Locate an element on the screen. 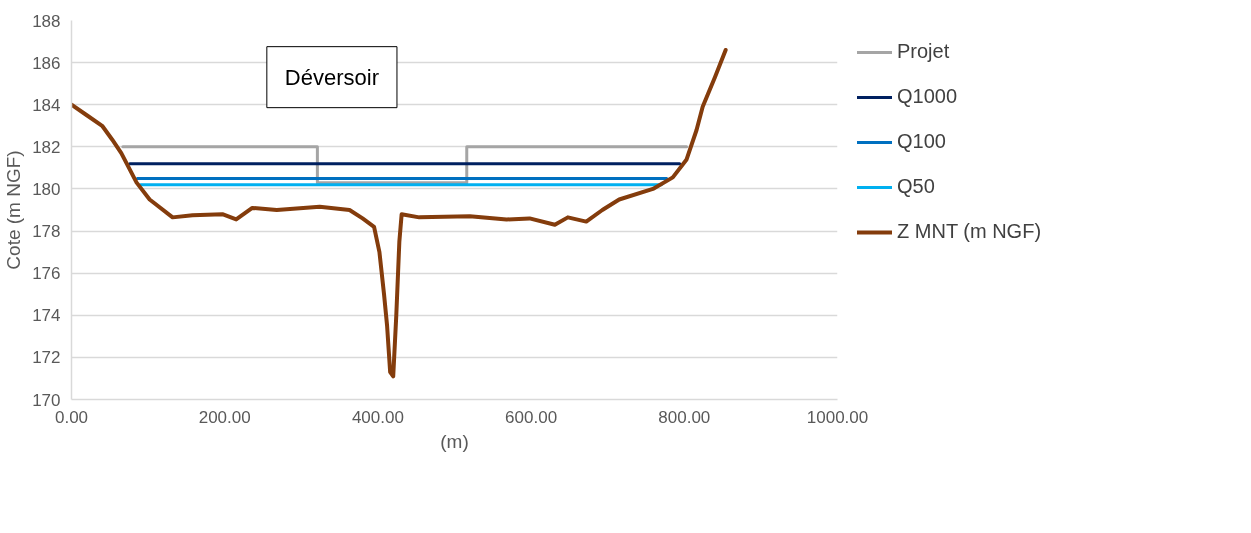 The height and width of the screenshot is (533, 1251). x-tick-label: 600.00 is located at coordinates (531, 417).